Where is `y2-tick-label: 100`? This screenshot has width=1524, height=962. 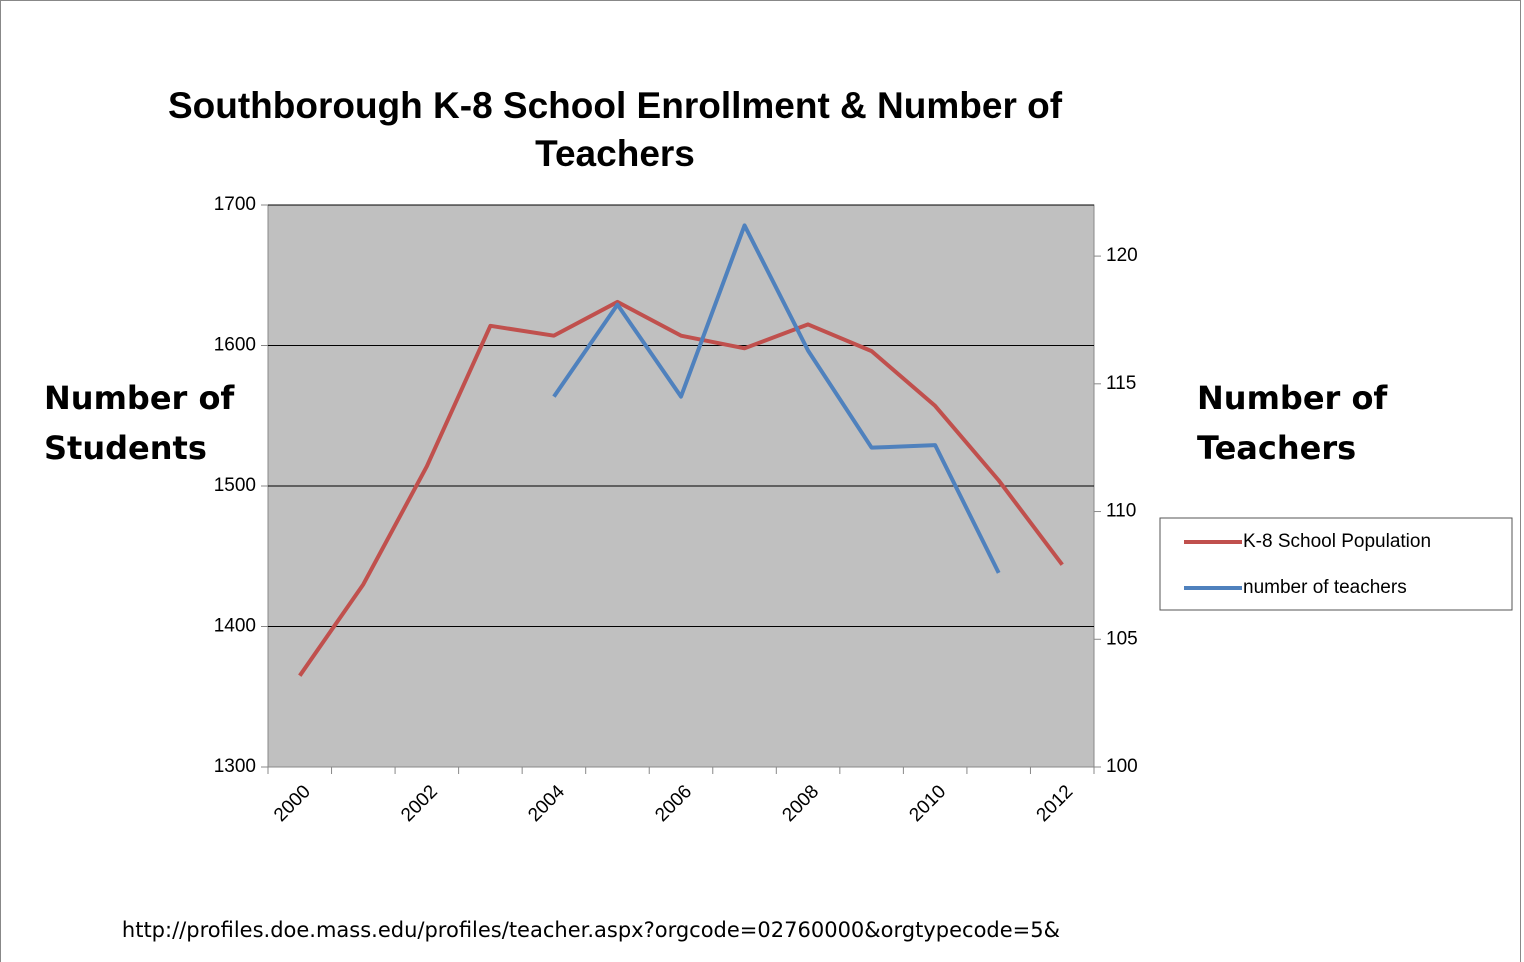 y2-tick-label: 100 is located at coordinates (1122, 766).